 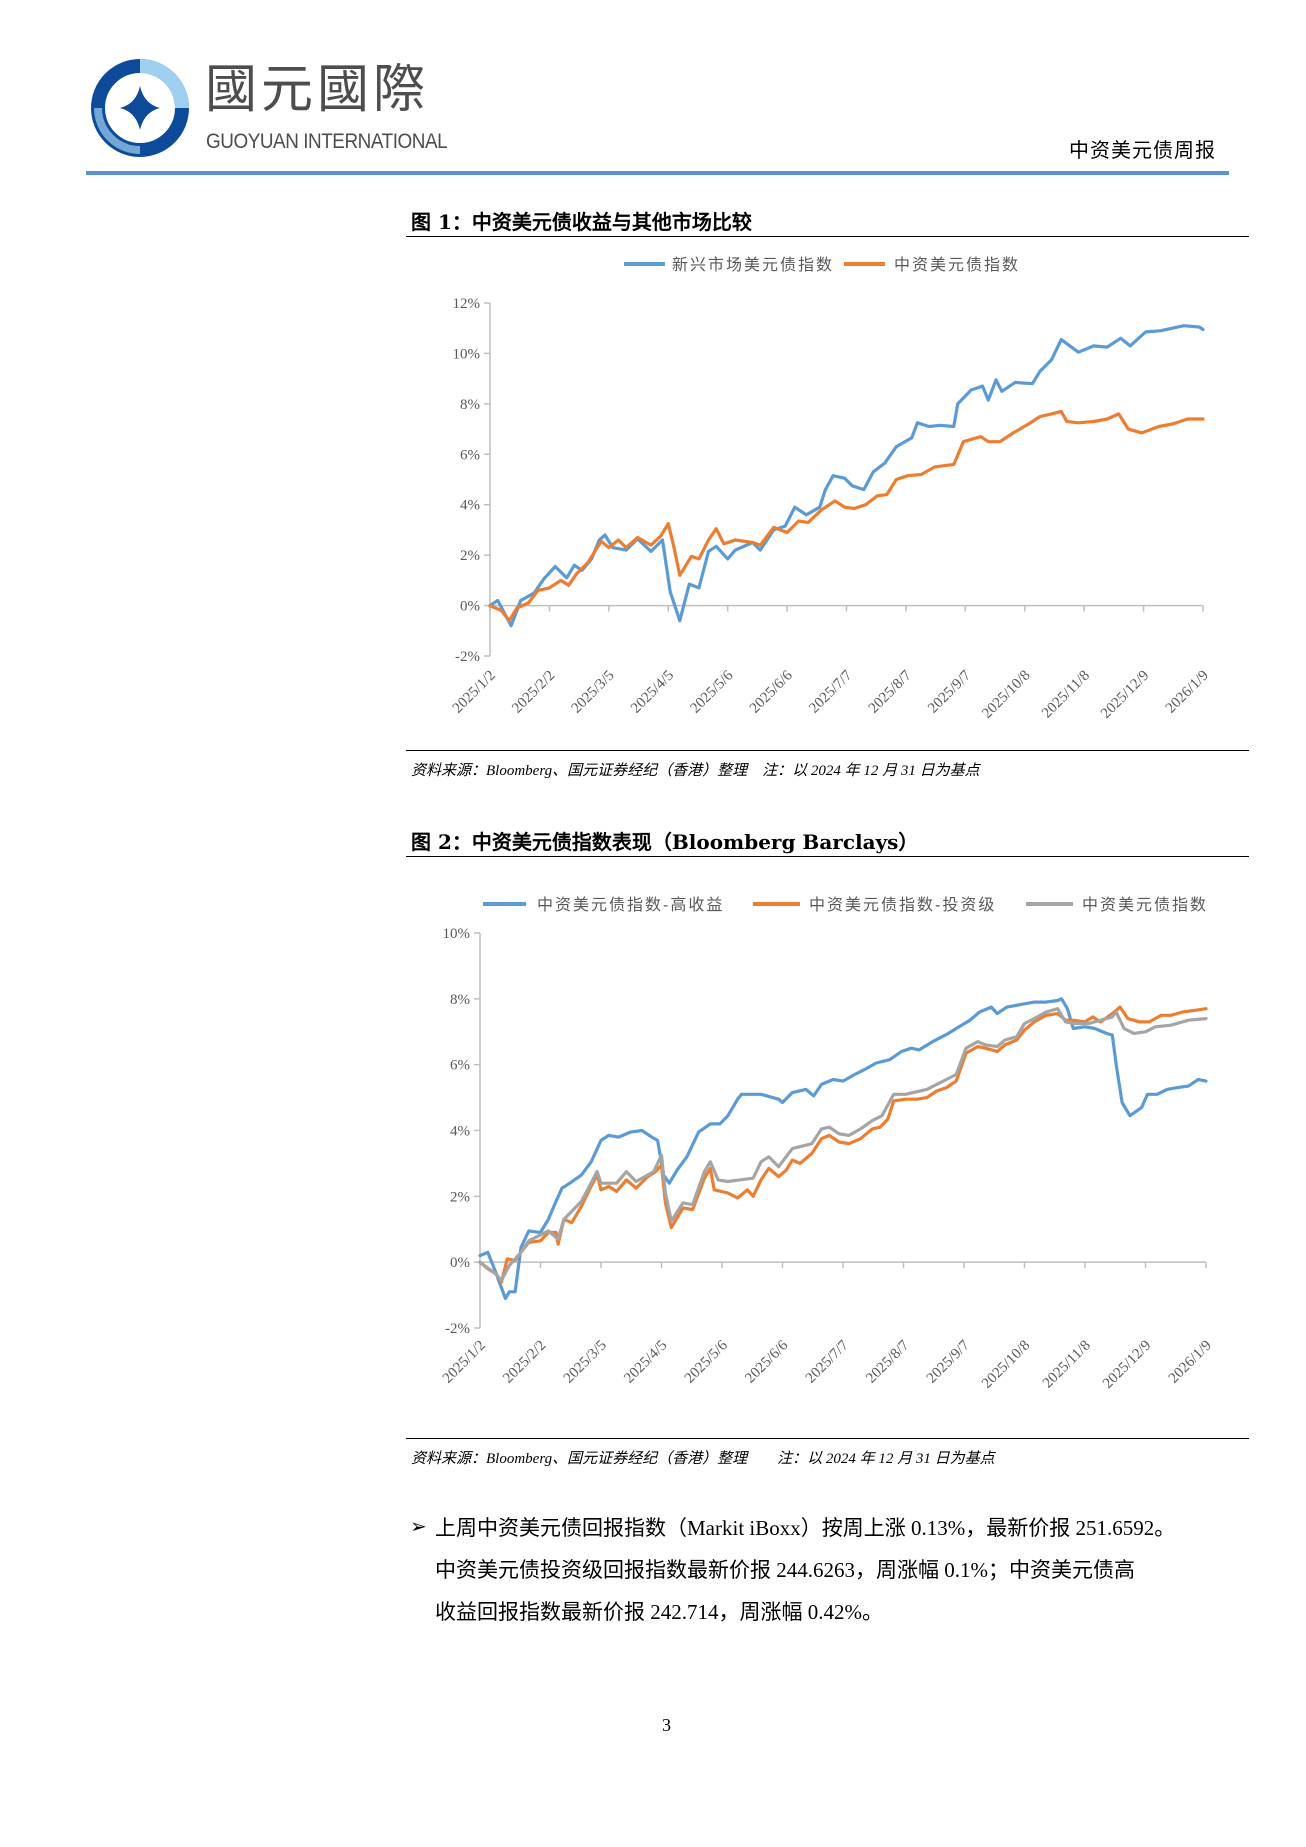 I want to click on chart1-legend: 新兴市场美元债指数 中资美元债指数, so click(x=822, y=264).